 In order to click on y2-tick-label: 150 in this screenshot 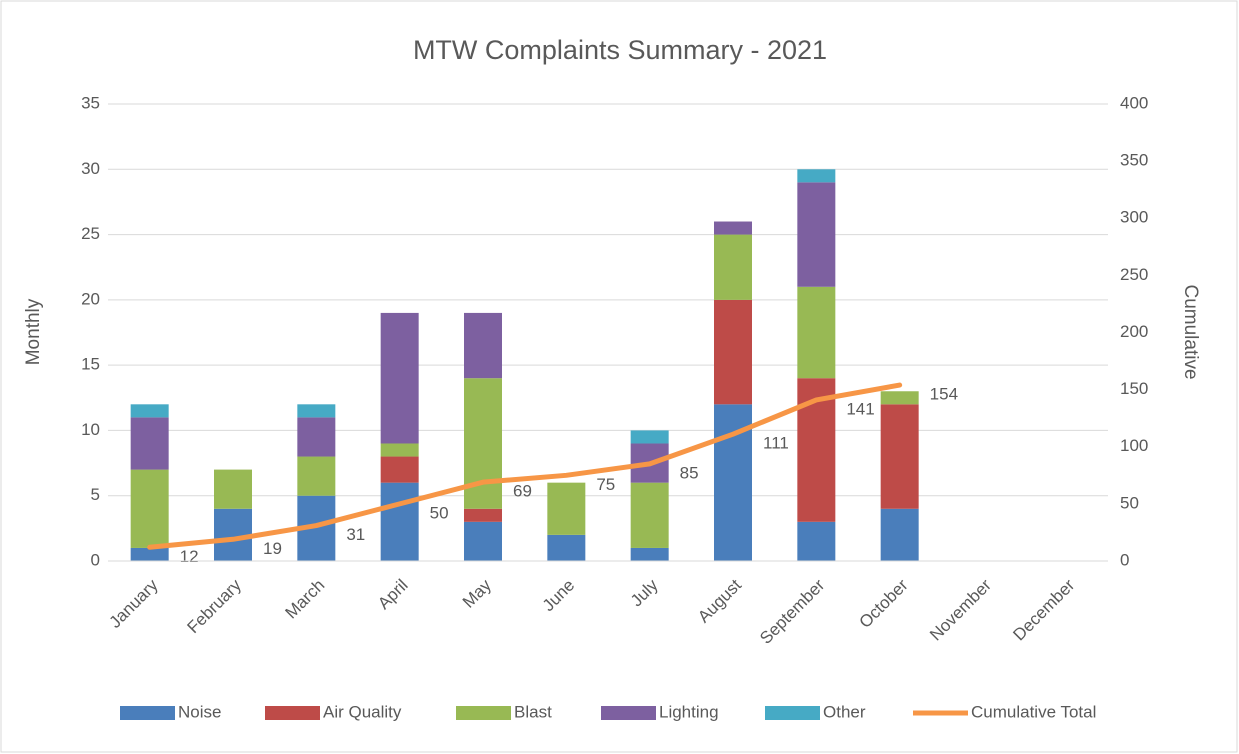, I will do `click(1134, 388)`.